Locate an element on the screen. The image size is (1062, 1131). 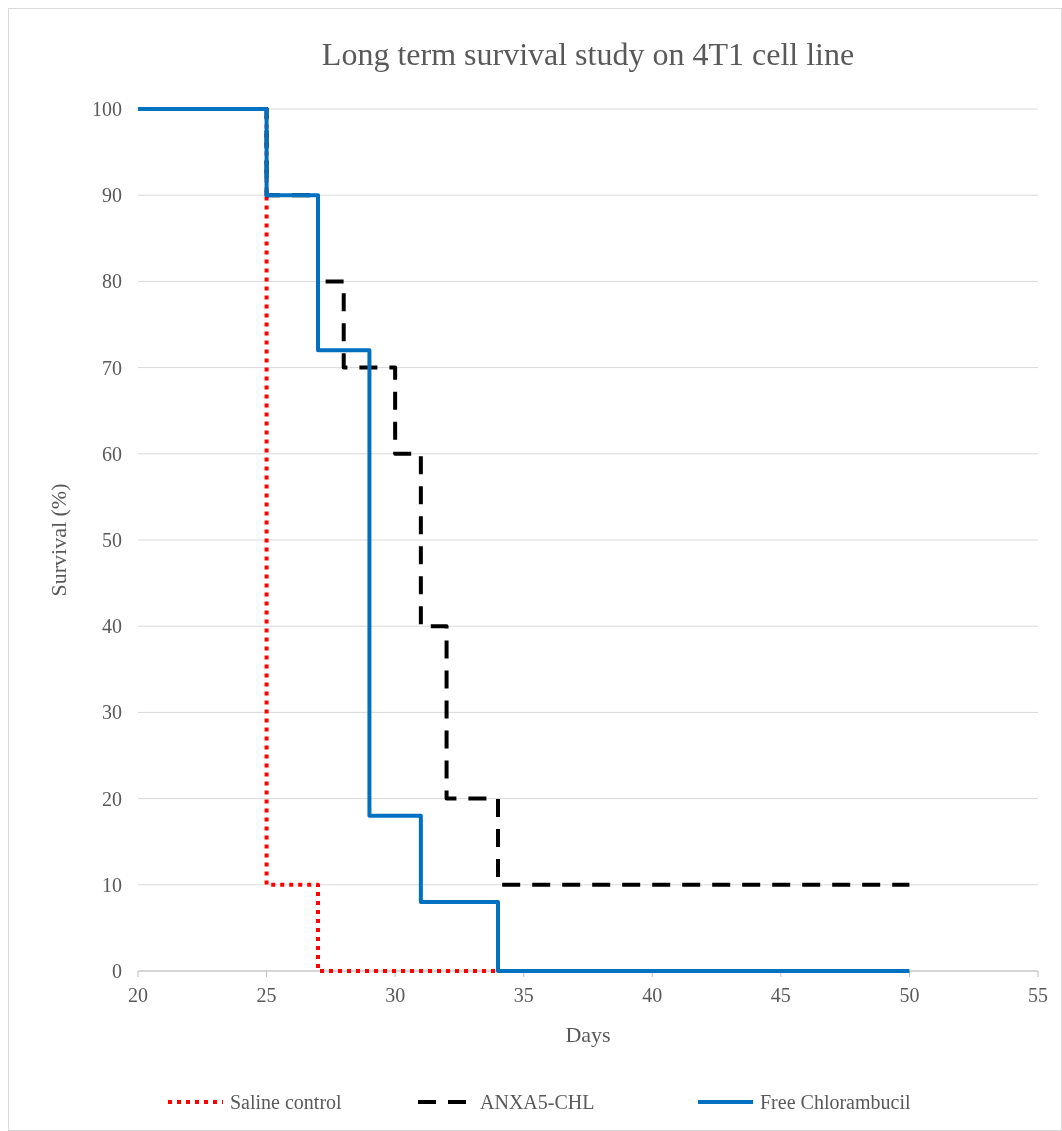
y-tick-label: 0 is located at coordinates (117, 971).